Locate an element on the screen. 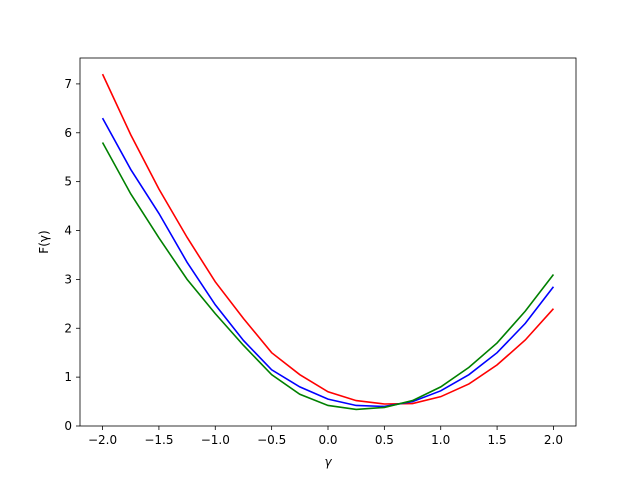 The image size is (640, 480). y-tick-label: 5 is located at coordinates (68, 182).